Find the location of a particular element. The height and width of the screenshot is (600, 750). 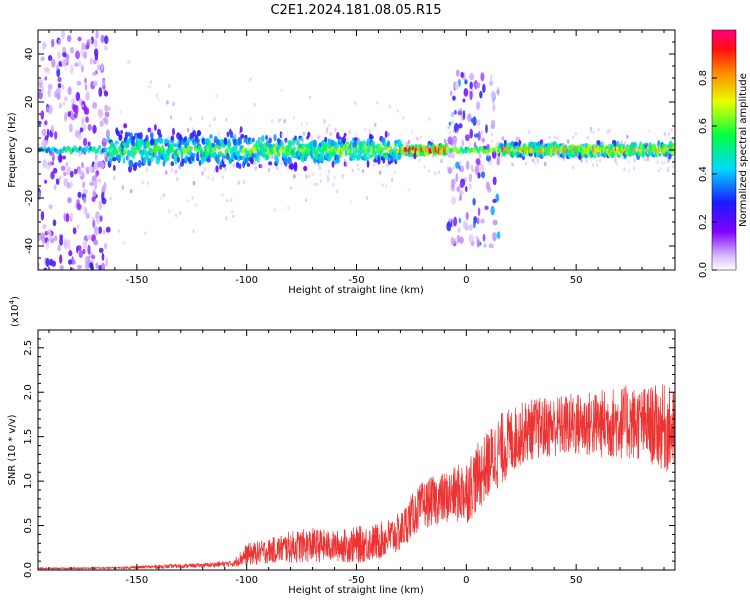

spectrogram-x-tick-label: -100 is located at coordinates (246, 280).